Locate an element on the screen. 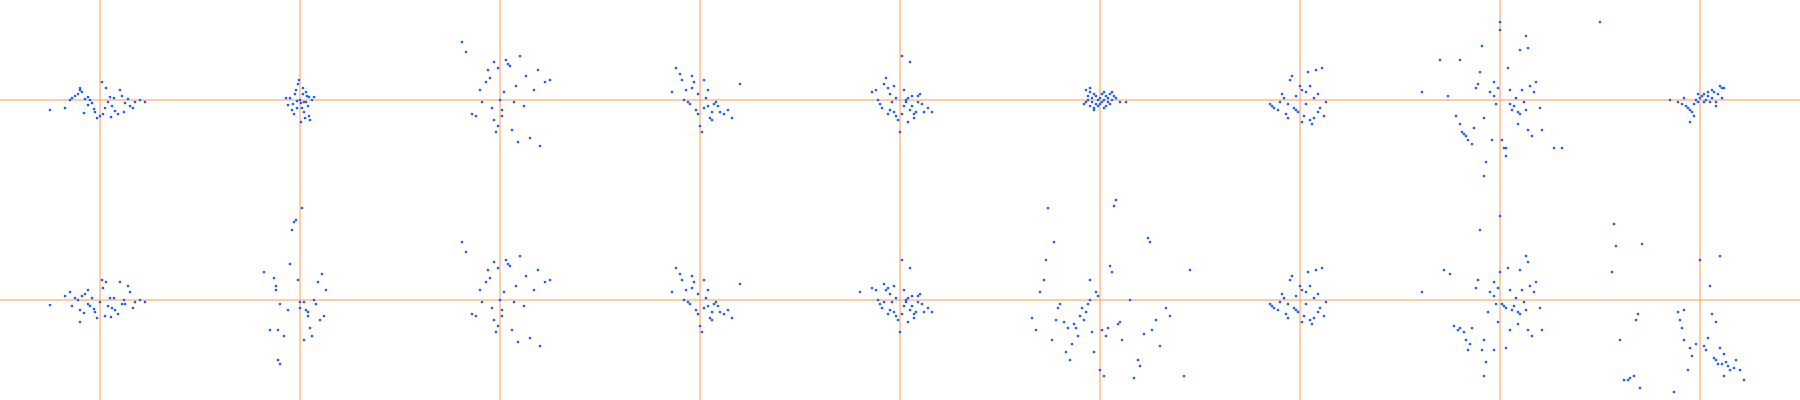  panel-r0-c4 is located at coordinates (902, 94).